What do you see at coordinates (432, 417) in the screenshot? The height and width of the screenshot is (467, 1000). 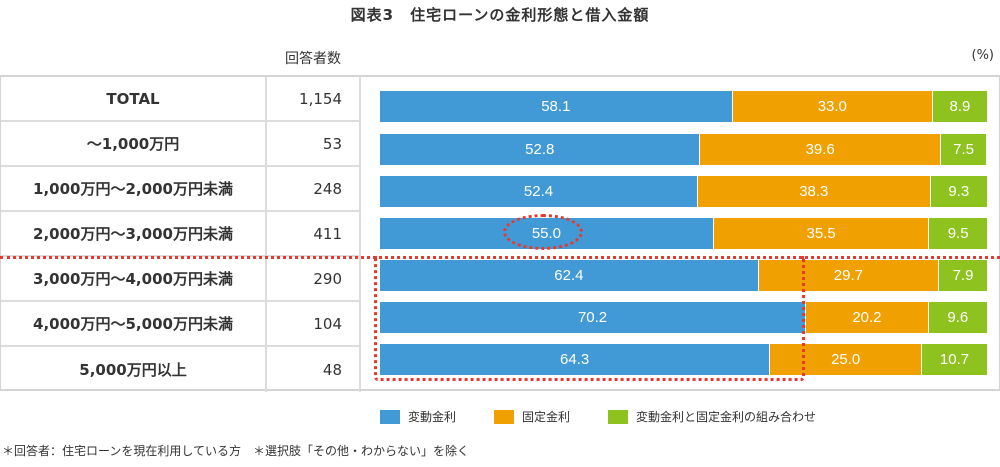 I see `legend-label: 変動金利` at bounding box center [432, 417].